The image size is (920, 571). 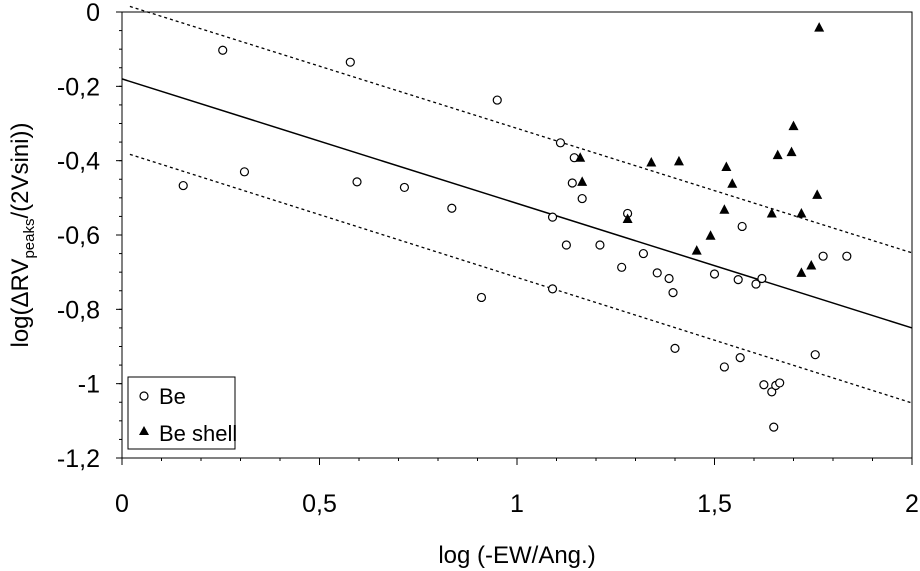 I want to click on y-tick-label: -0,8, so click(x=78, y=310).